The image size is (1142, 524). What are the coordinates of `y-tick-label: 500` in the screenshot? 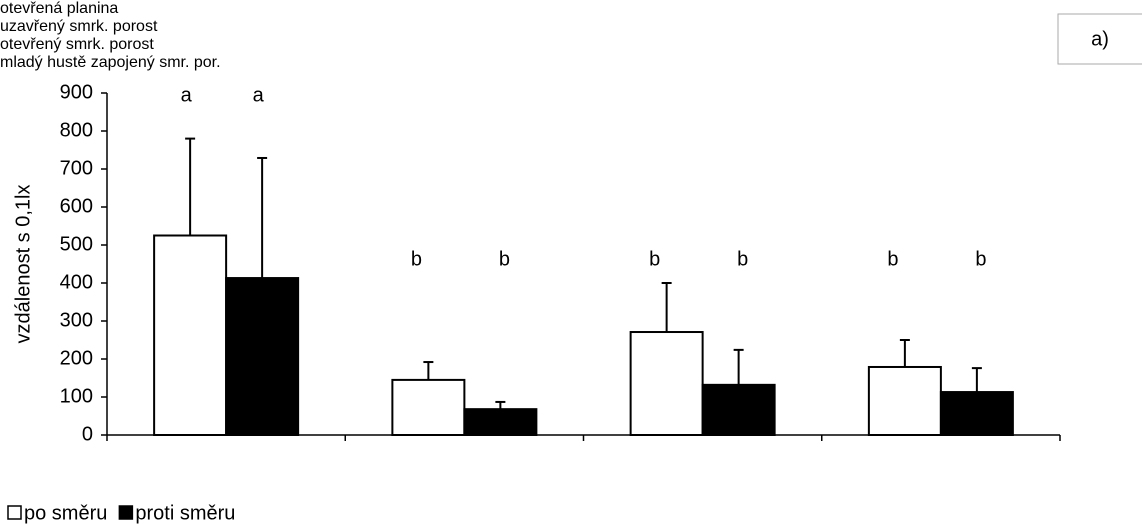 It's located at (76, 244).